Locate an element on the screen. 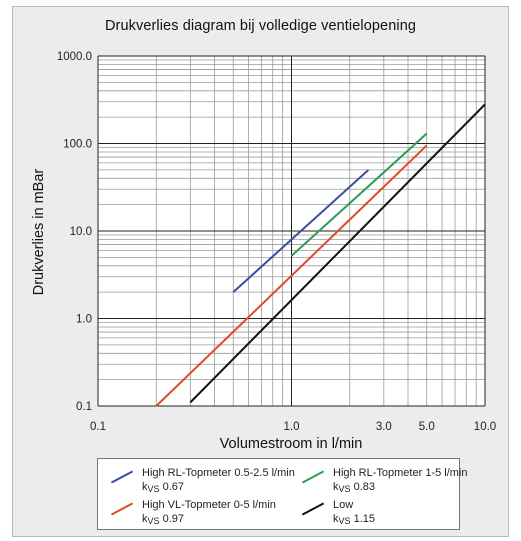 The height and width of the screenshot is (541, 521). y-axis-label: Drukverlies in mBar is located at coordinates (39, 232).